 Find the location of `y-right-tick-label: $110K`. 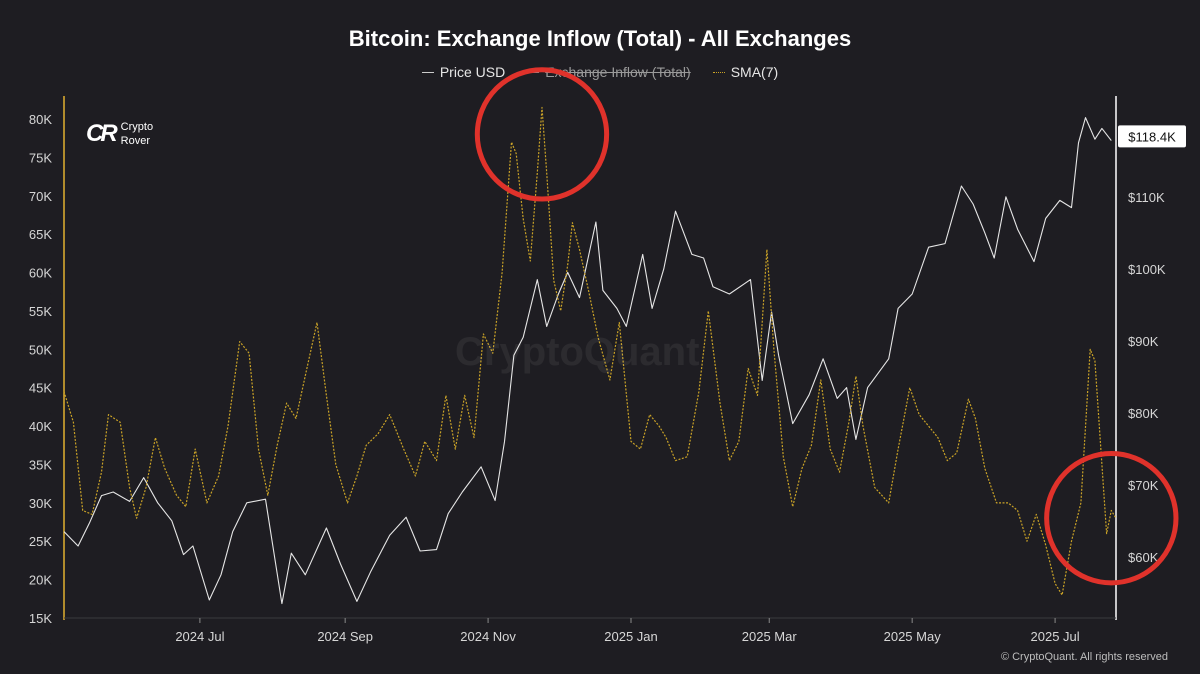

y-right-tick-label: $110K is located at coordinates (1146, 197).